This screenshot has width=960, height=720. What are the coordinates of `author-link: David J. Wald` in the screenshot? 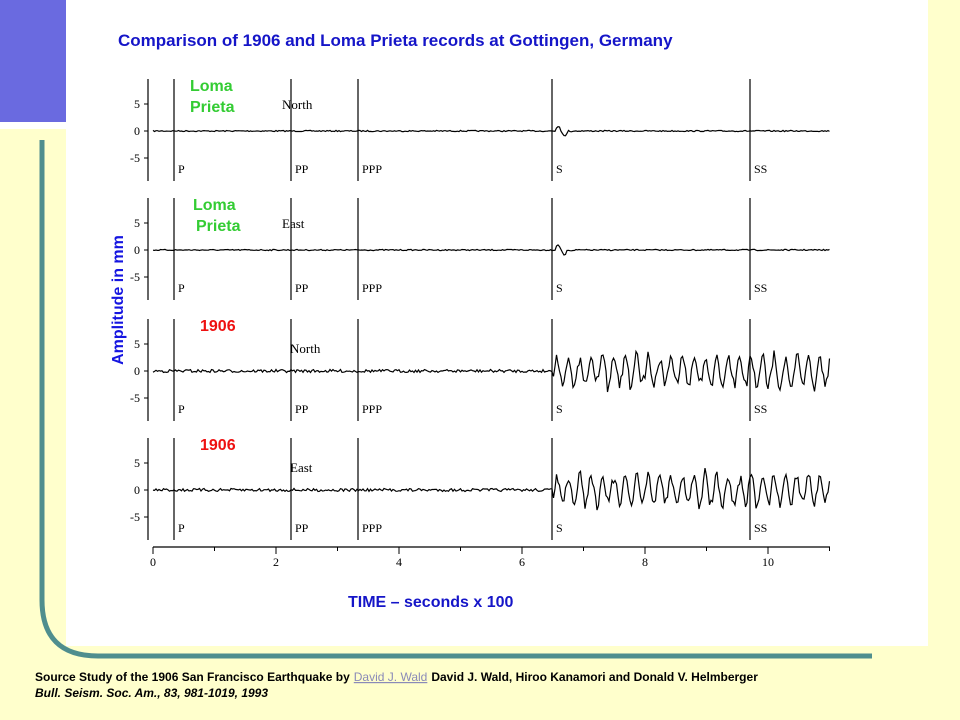 It's located at (391, 677).